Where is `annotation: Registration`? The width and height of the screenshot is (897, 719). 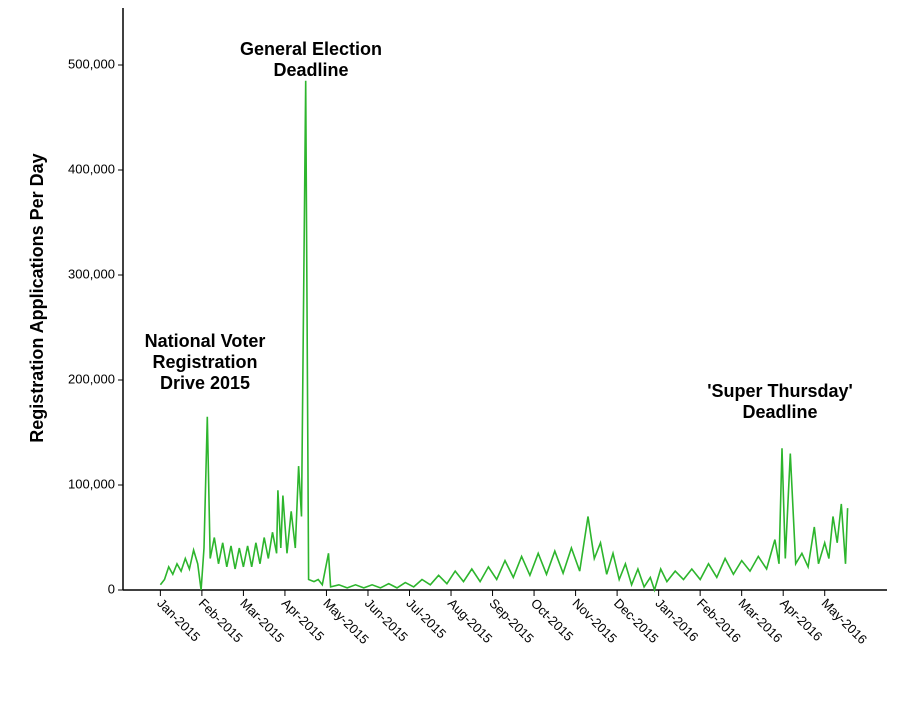
annotation: Registration is located at coordinates (204, 362).